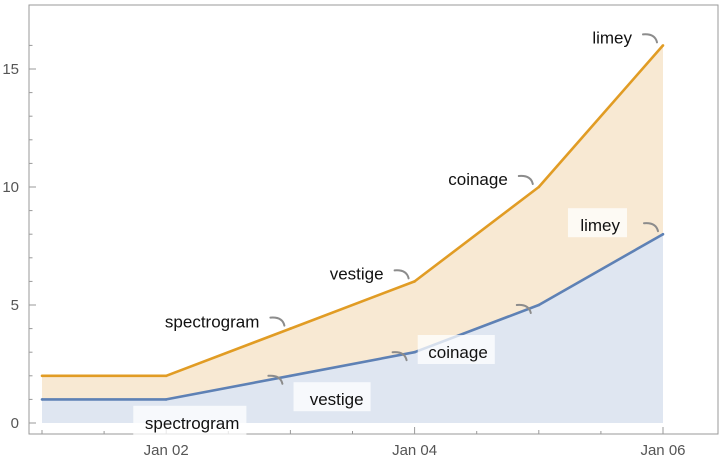 This screenshot has height=463, width=722. I want to click on y-tick-label: 5, so click(15, 305).